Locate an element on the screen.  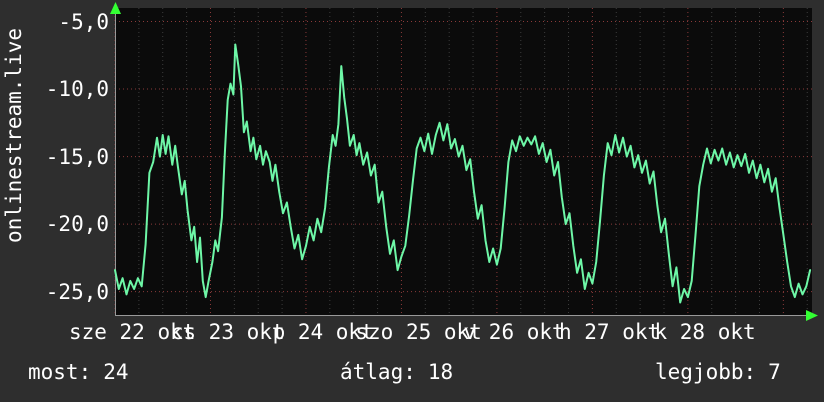
y-tick-label: -20,0 is located at coordinates (77, 224).